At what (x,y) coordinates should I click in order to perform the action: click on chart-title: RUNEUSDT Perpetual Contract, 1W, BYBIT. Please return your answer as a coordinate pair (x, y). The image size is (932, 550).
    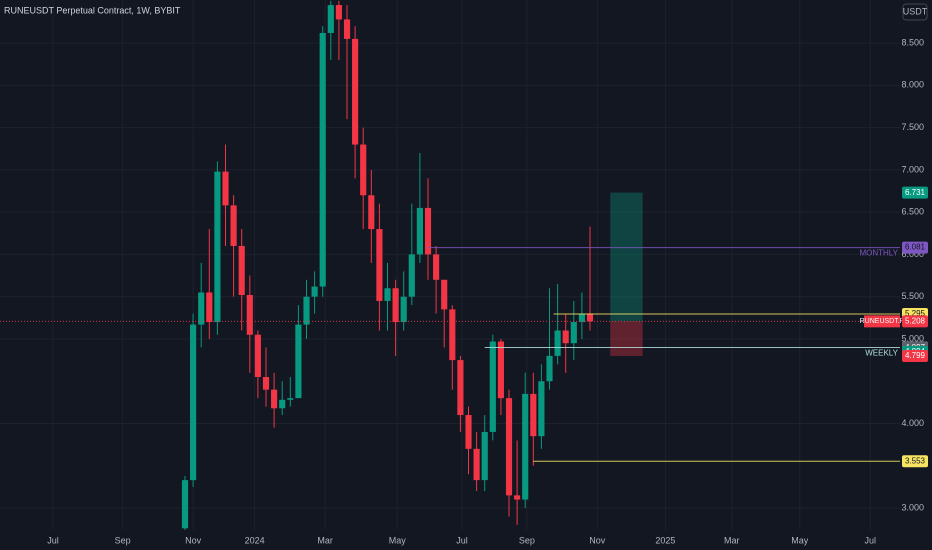
    Looking at the image, I should click on (92, 10).